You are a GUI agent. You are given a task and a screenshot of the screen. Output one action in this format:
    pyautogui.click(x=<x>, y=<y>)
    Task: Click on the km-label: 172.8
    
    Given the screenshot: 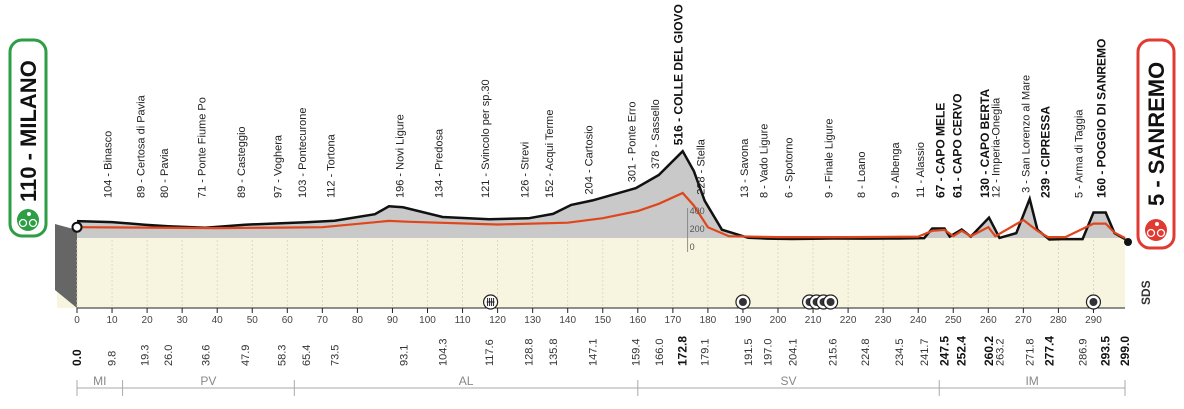 What is the action you would take?
    pyautogui.click(x=683, y=351)
    